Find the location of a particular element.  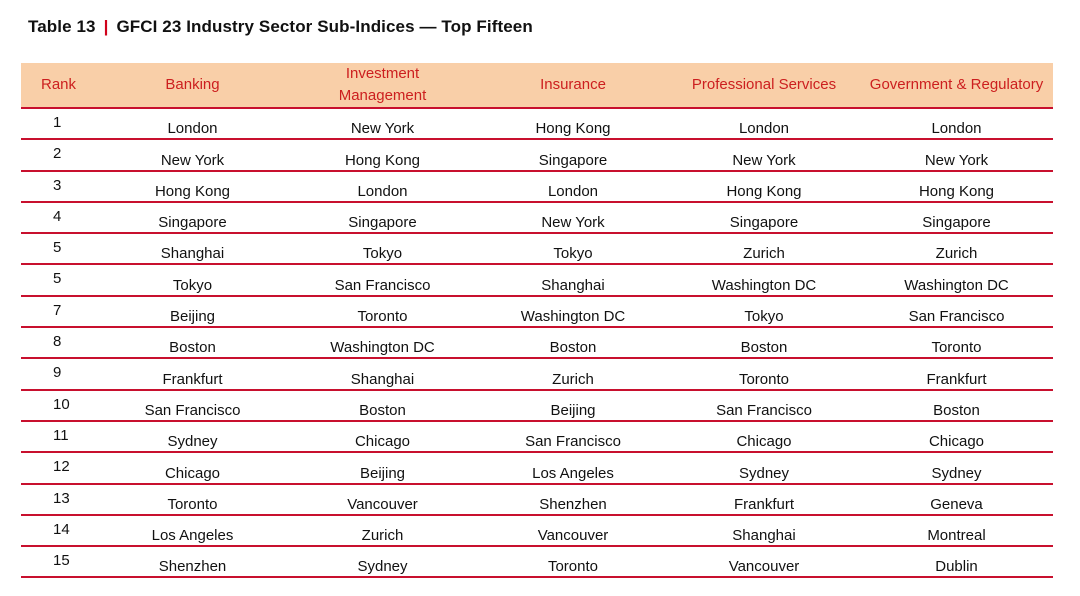

banking-cell: London is located at coordinates (192, 124).